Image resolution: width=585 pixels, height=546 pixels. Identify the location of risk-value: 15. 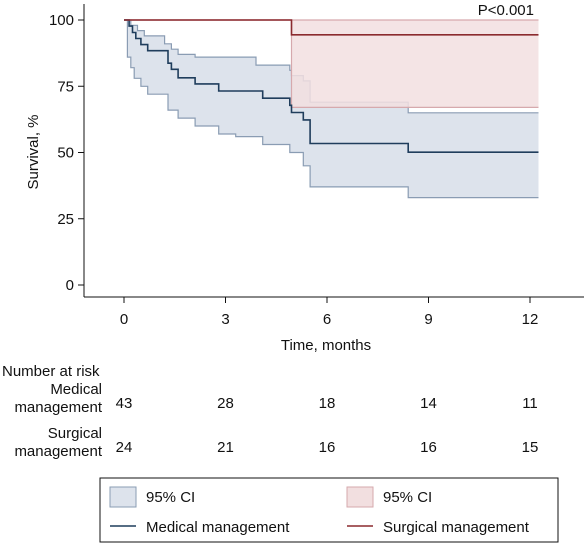
(530, 447).